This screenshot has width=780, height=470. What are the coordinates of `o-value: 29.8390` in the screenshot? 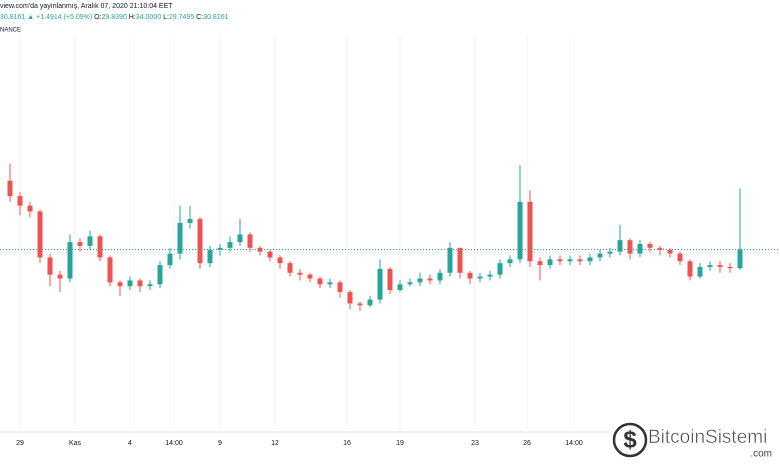 It's located at (114, 17).